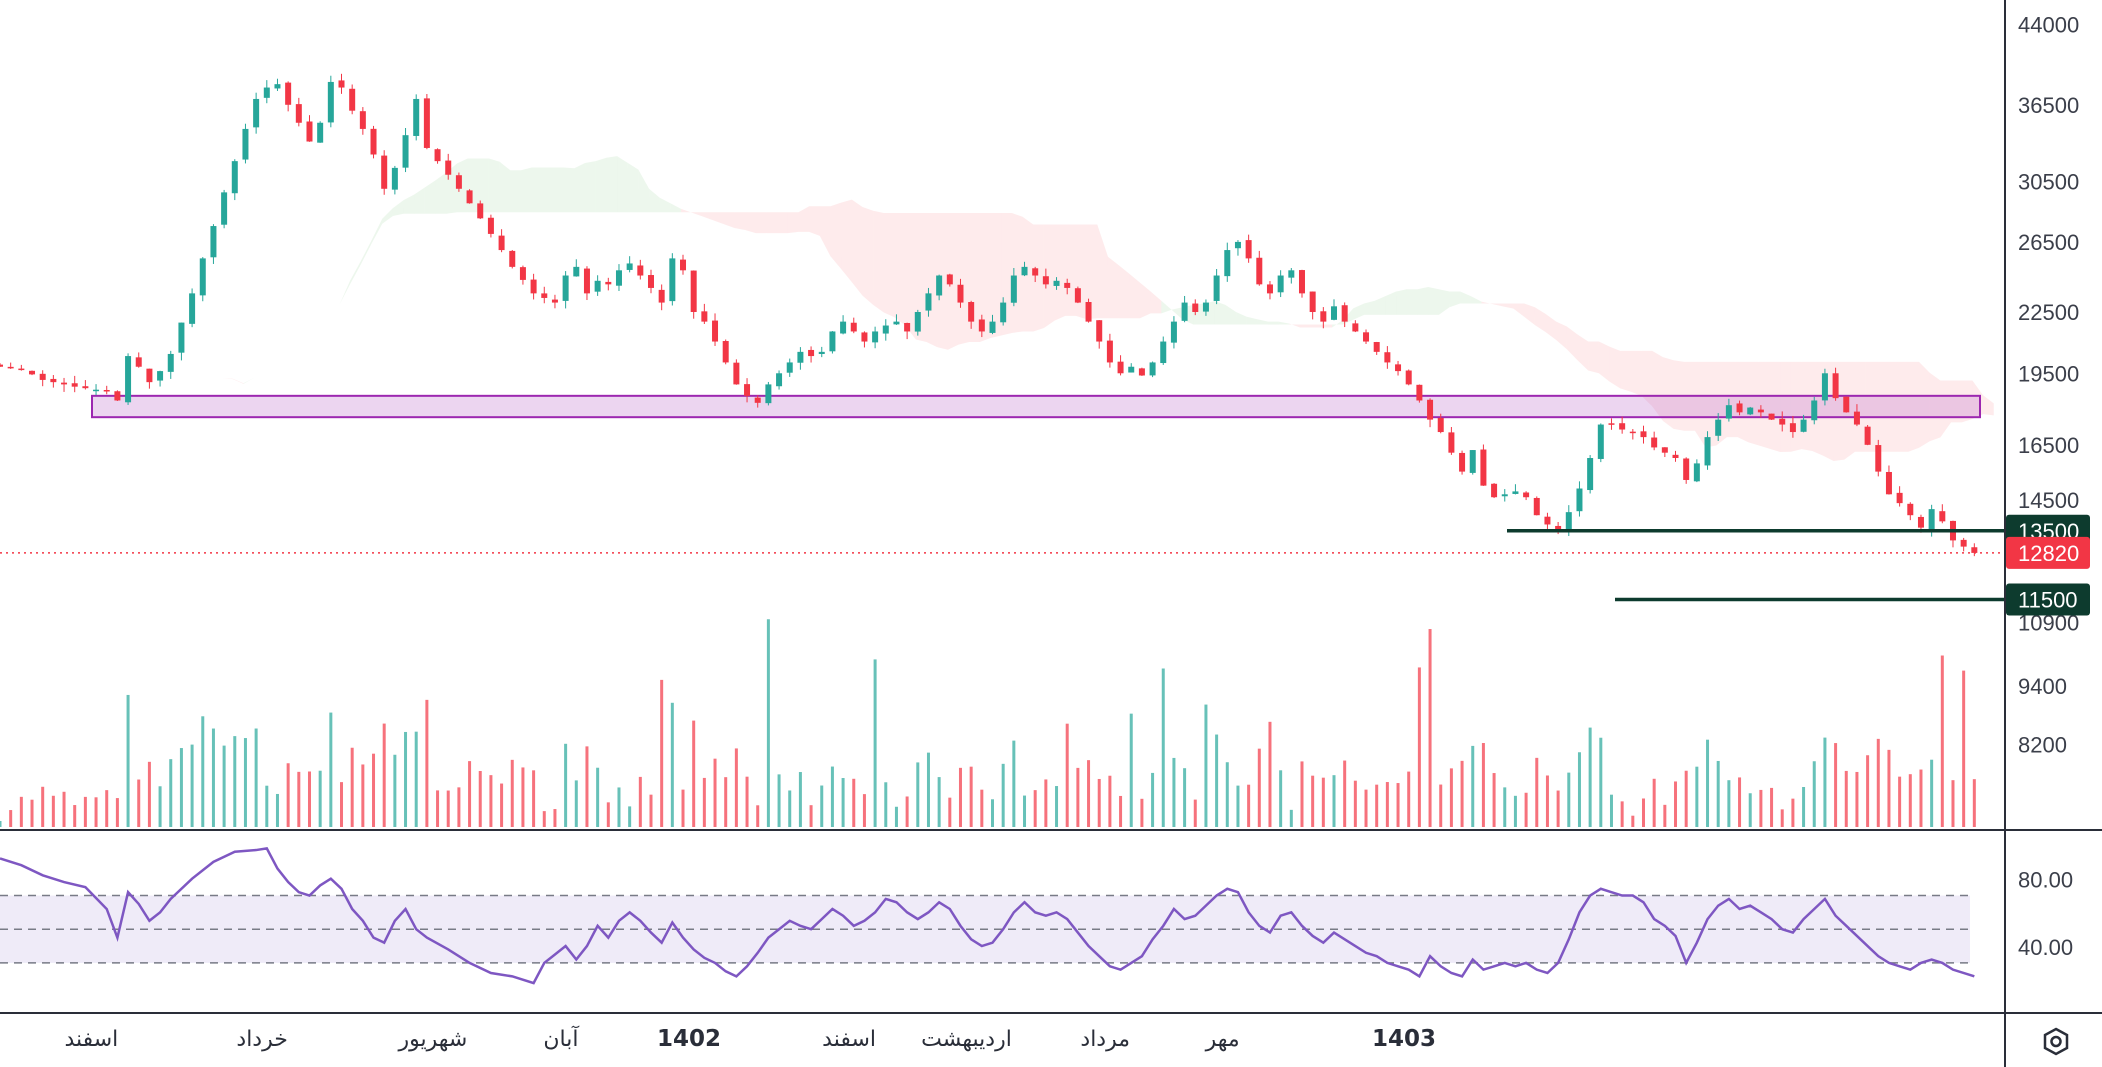 The height and width of the screenshot is (1067, 2102). Describe the element at coordinates (849, 1039) in the screenshot. I see `time-tick-label: اسفند` at that location.